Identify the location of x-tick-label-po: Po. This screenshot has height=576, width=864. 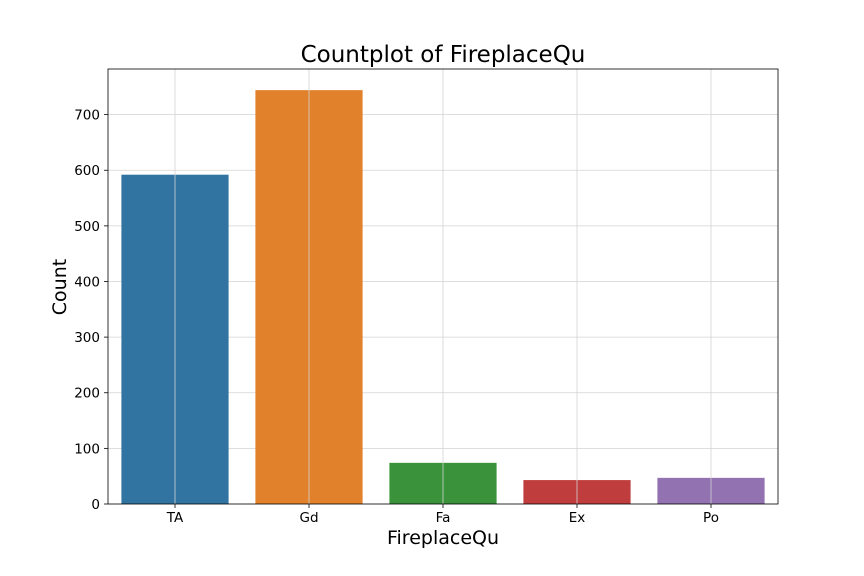
(711, 518).